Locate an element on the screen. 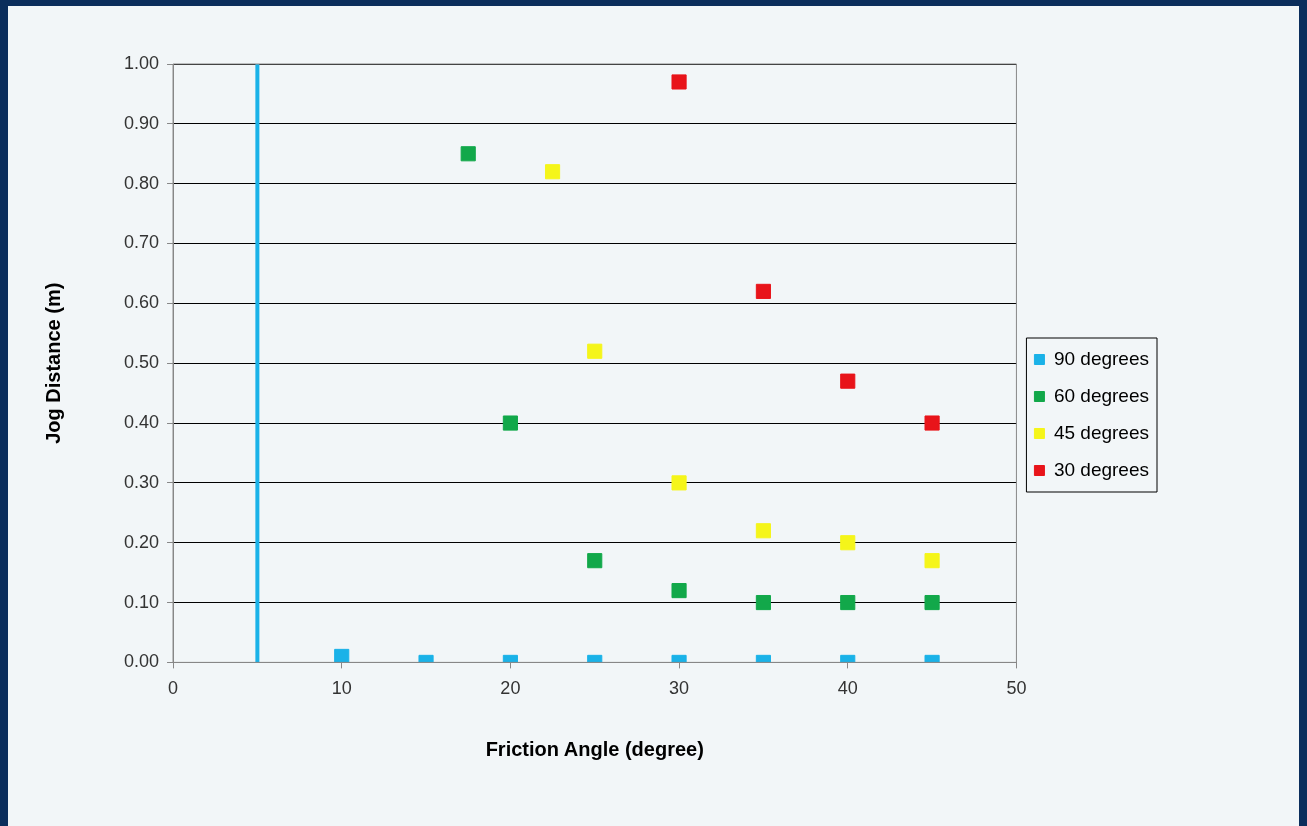 The height and width of the screenshot is (826, 1307). y-tick-label: 0.20 is located at coordinates (141, 541).